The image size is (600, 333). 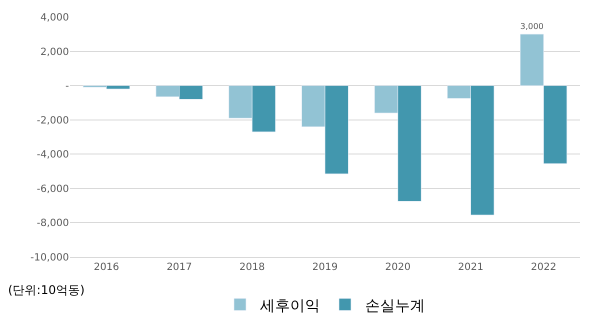 What do you see at coordinates (532, 25) in the screenshot?
I see `data-label: 3,000` at bounding box center [532, 25].